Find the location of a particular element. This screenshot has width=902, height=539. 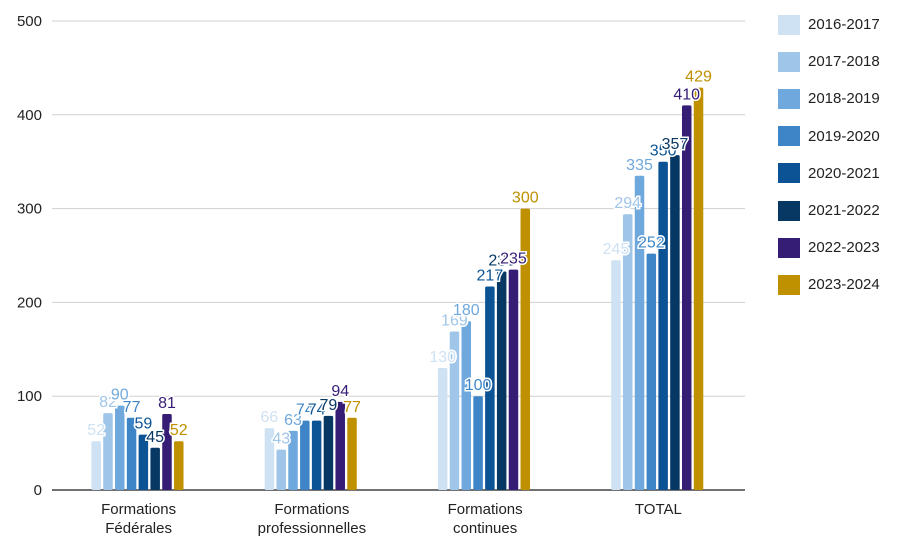

data-label: 217 is located at coordinates (490, 275).